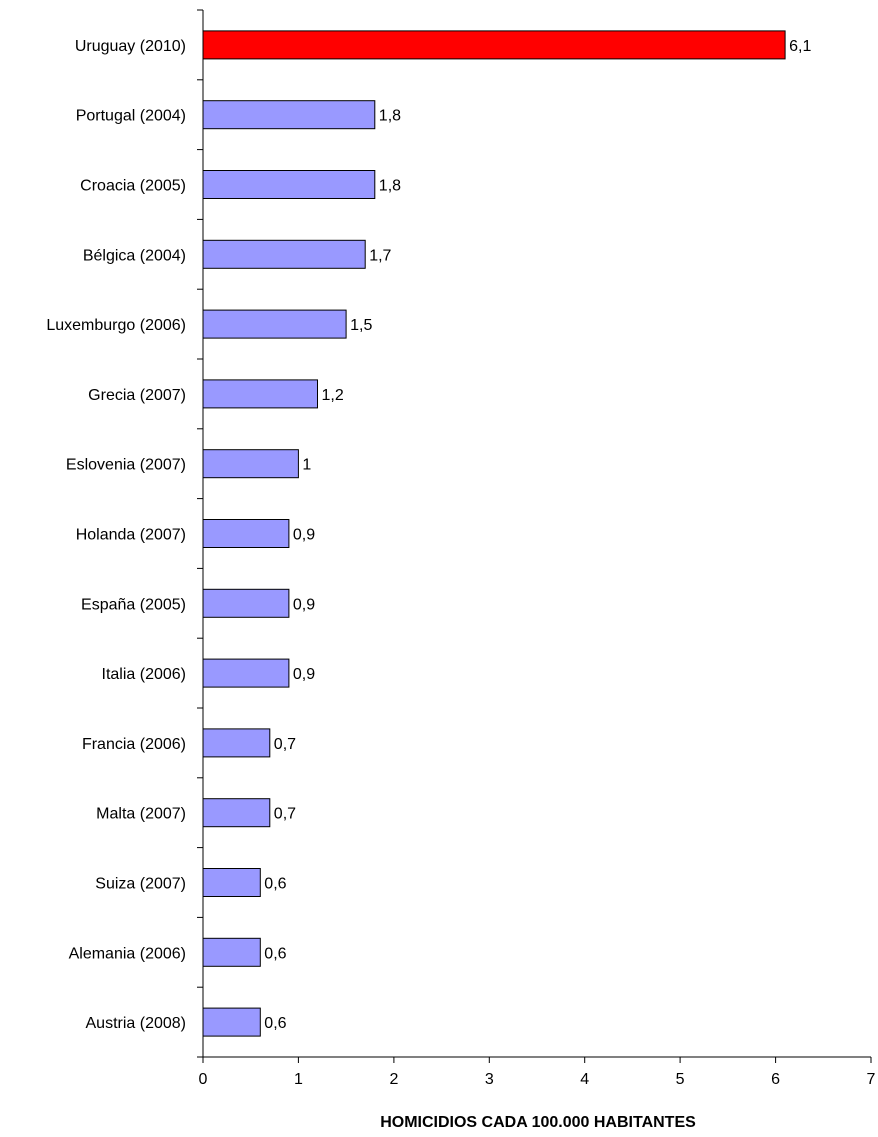 The height and width of the screenshot is (1137, 878). I want to click on value-label-italia-2006: 0,9, so click(304, 674).